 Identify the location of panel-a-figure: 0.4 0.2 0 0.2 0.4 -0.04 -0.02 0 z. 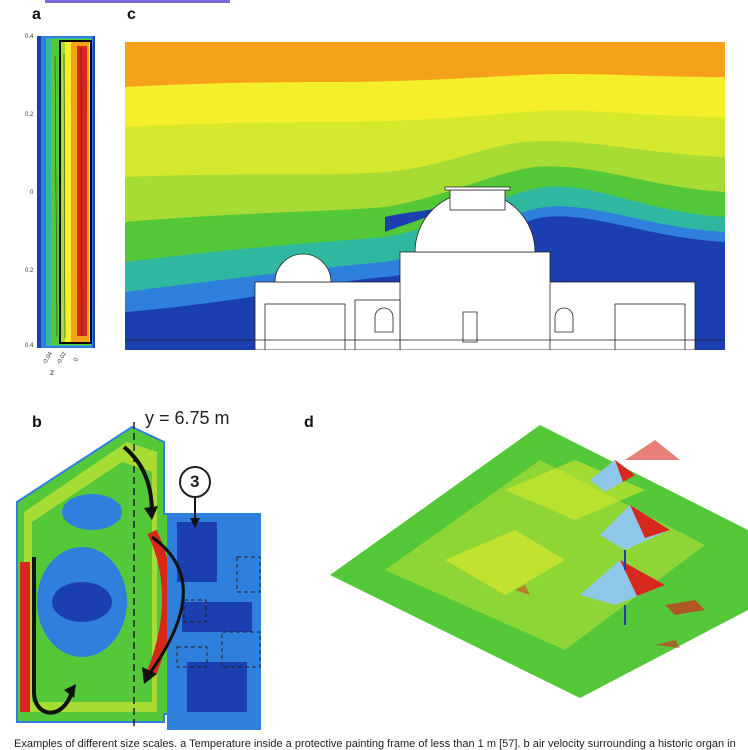
(57, 205).